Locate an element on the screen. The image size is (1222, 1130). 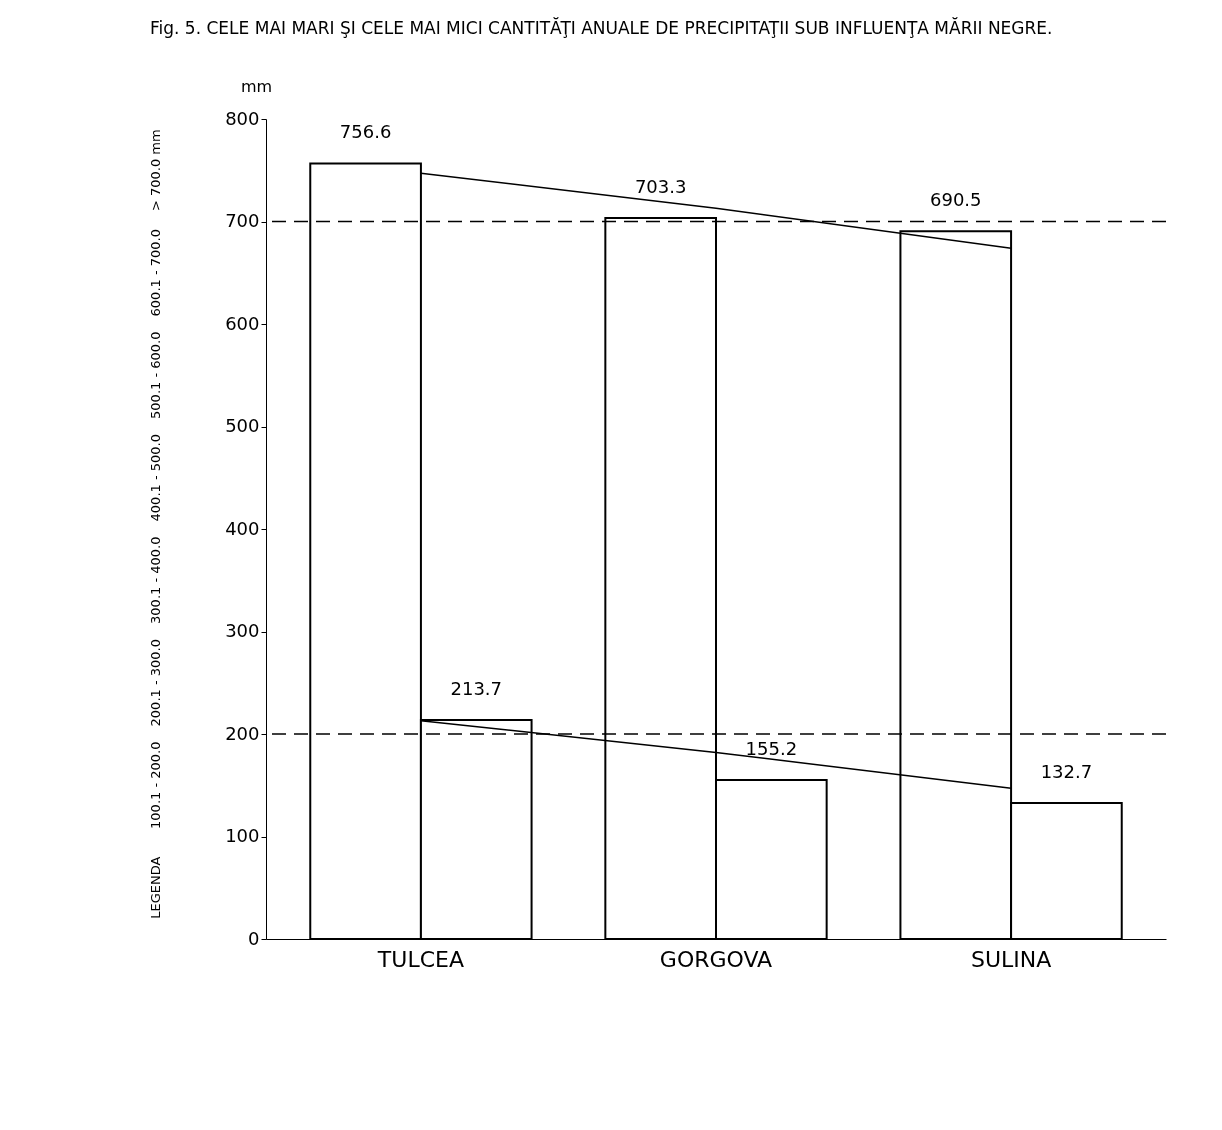
text: 500.1 - 600.0 is located at coordinates (155, 375).